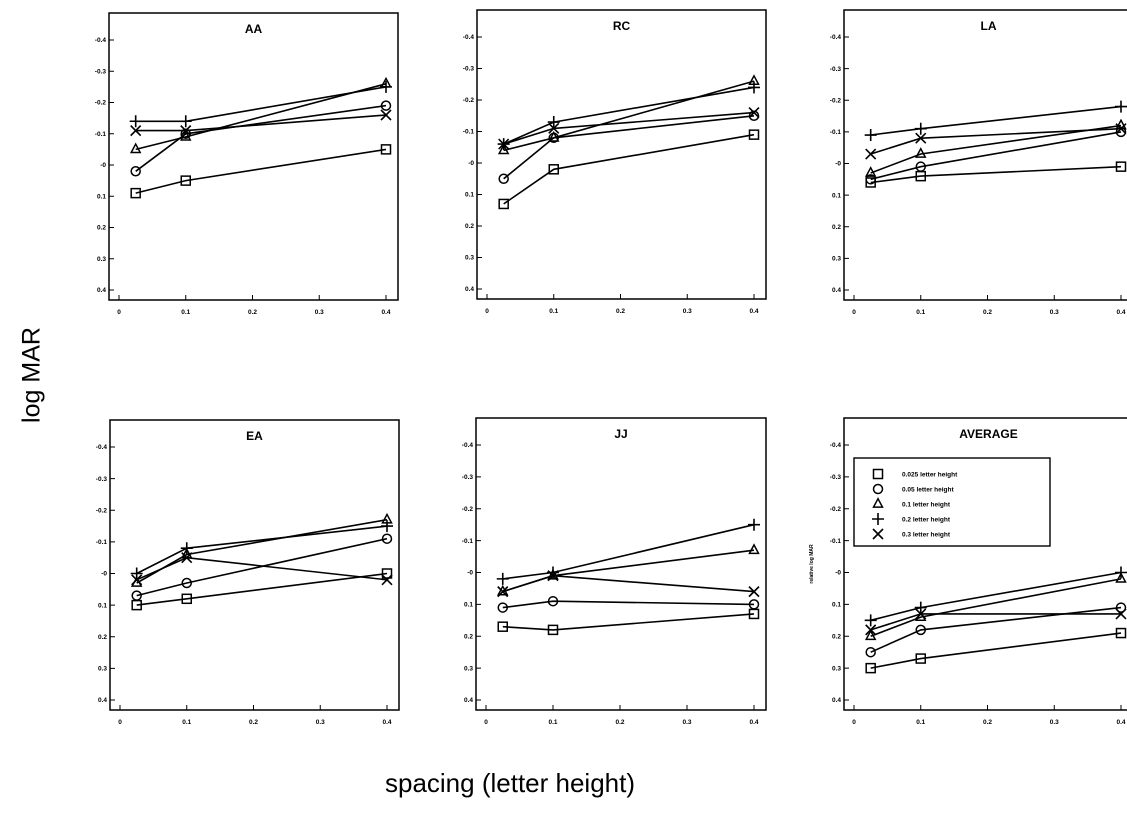  I want to click on y-axis-label: log MAR, so click(32, 375).